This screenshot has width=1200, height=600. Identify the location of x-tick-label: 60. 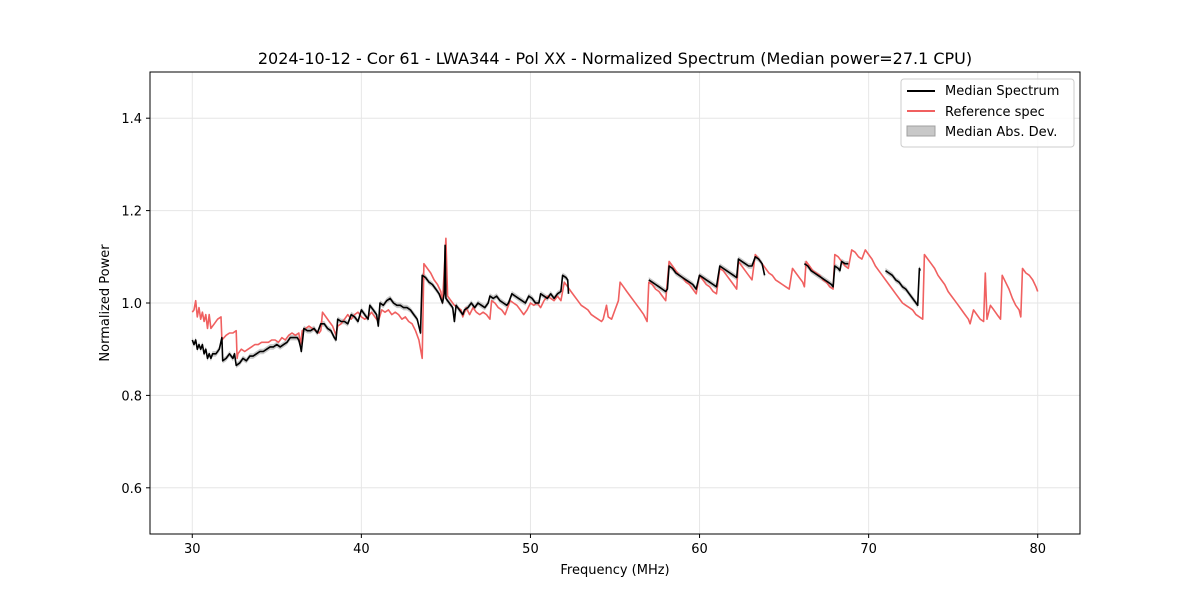
(699, 549).